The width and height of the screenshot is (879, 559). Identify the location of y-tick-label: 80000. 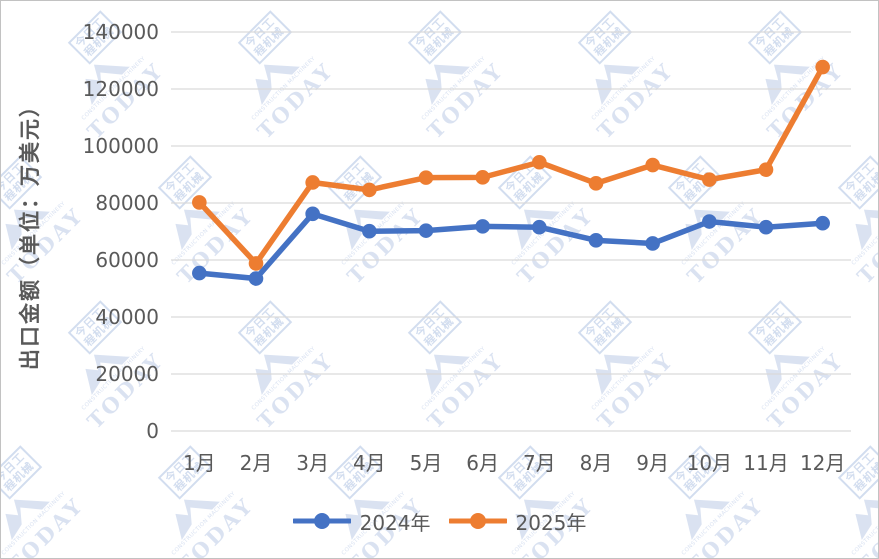
(127, 203).